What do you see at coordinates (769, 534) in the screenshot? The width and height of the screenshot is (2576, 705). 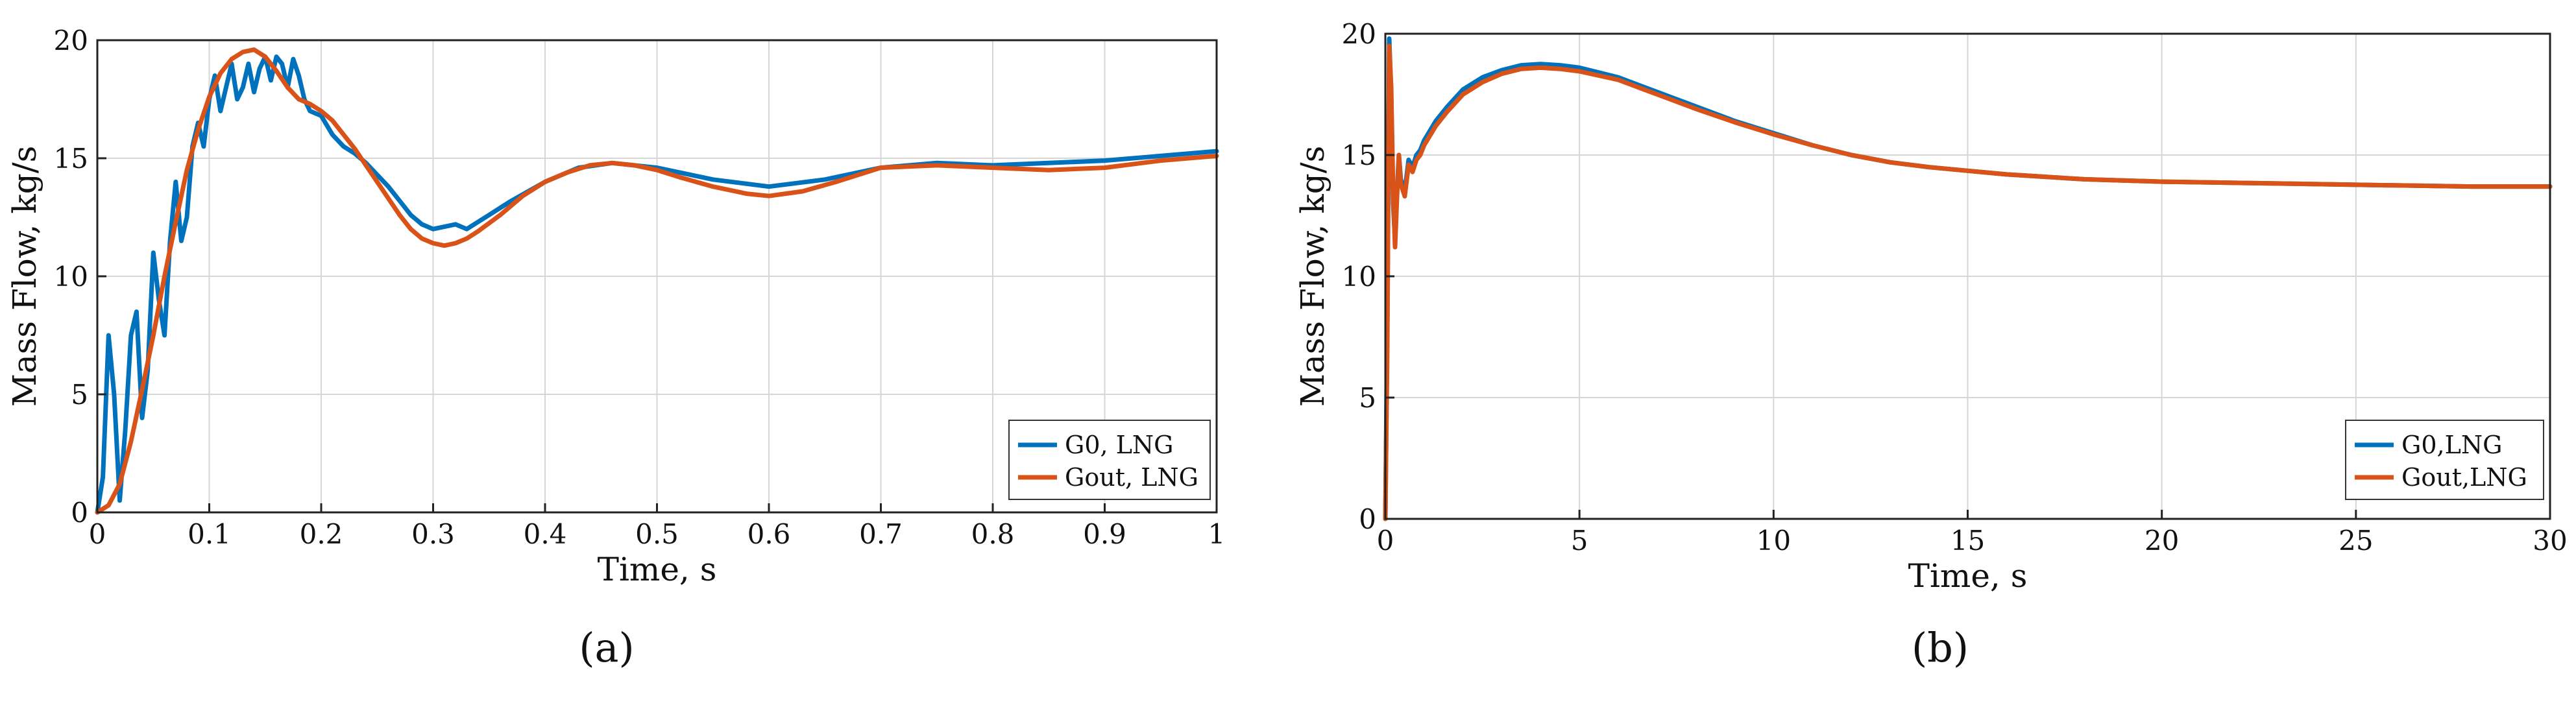 I see `panel-a-x-tick-label: 0.6` at bounding box center [769, 534].